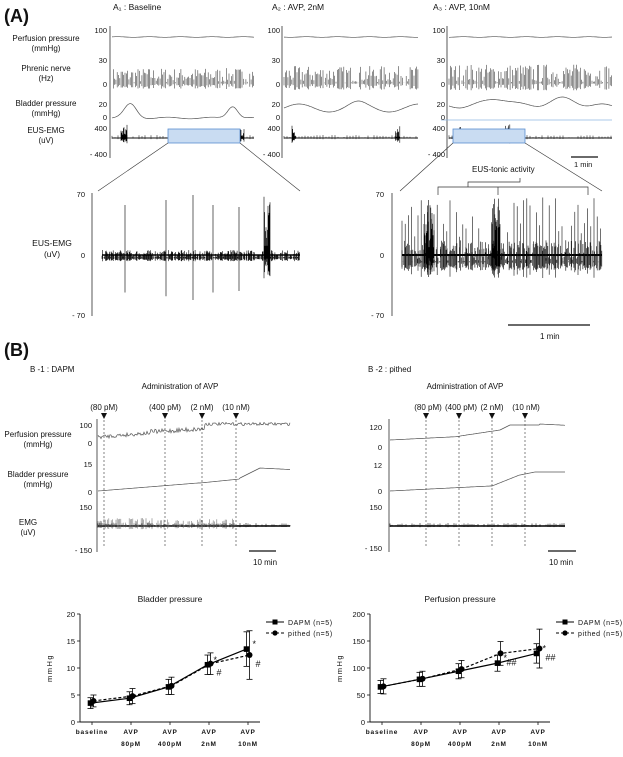  I want to click on chart-title: Bladder pressure, so click(170, 599).